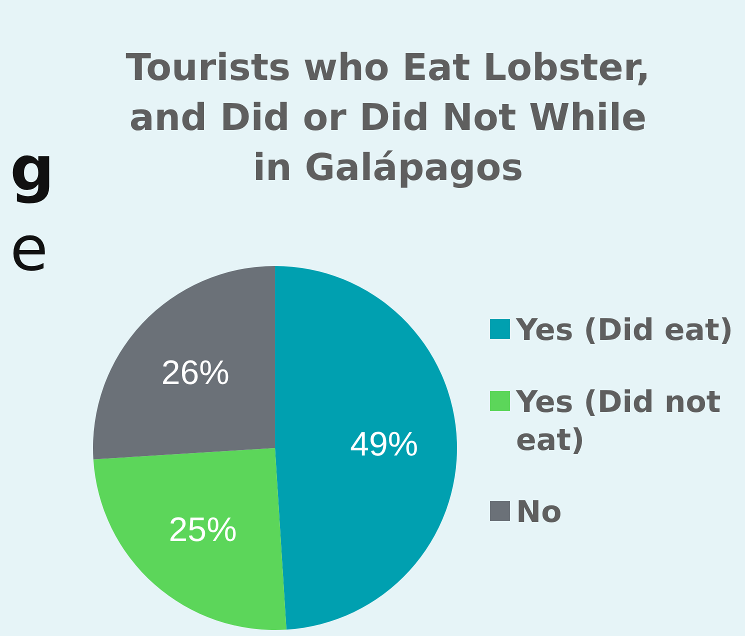 This screenshot has height=636, width=745. What do you see at coordinates (618, 421) in the screenshot?
I see `legend-label: Yes (Did not eat)` at bounding box center [618, 421].